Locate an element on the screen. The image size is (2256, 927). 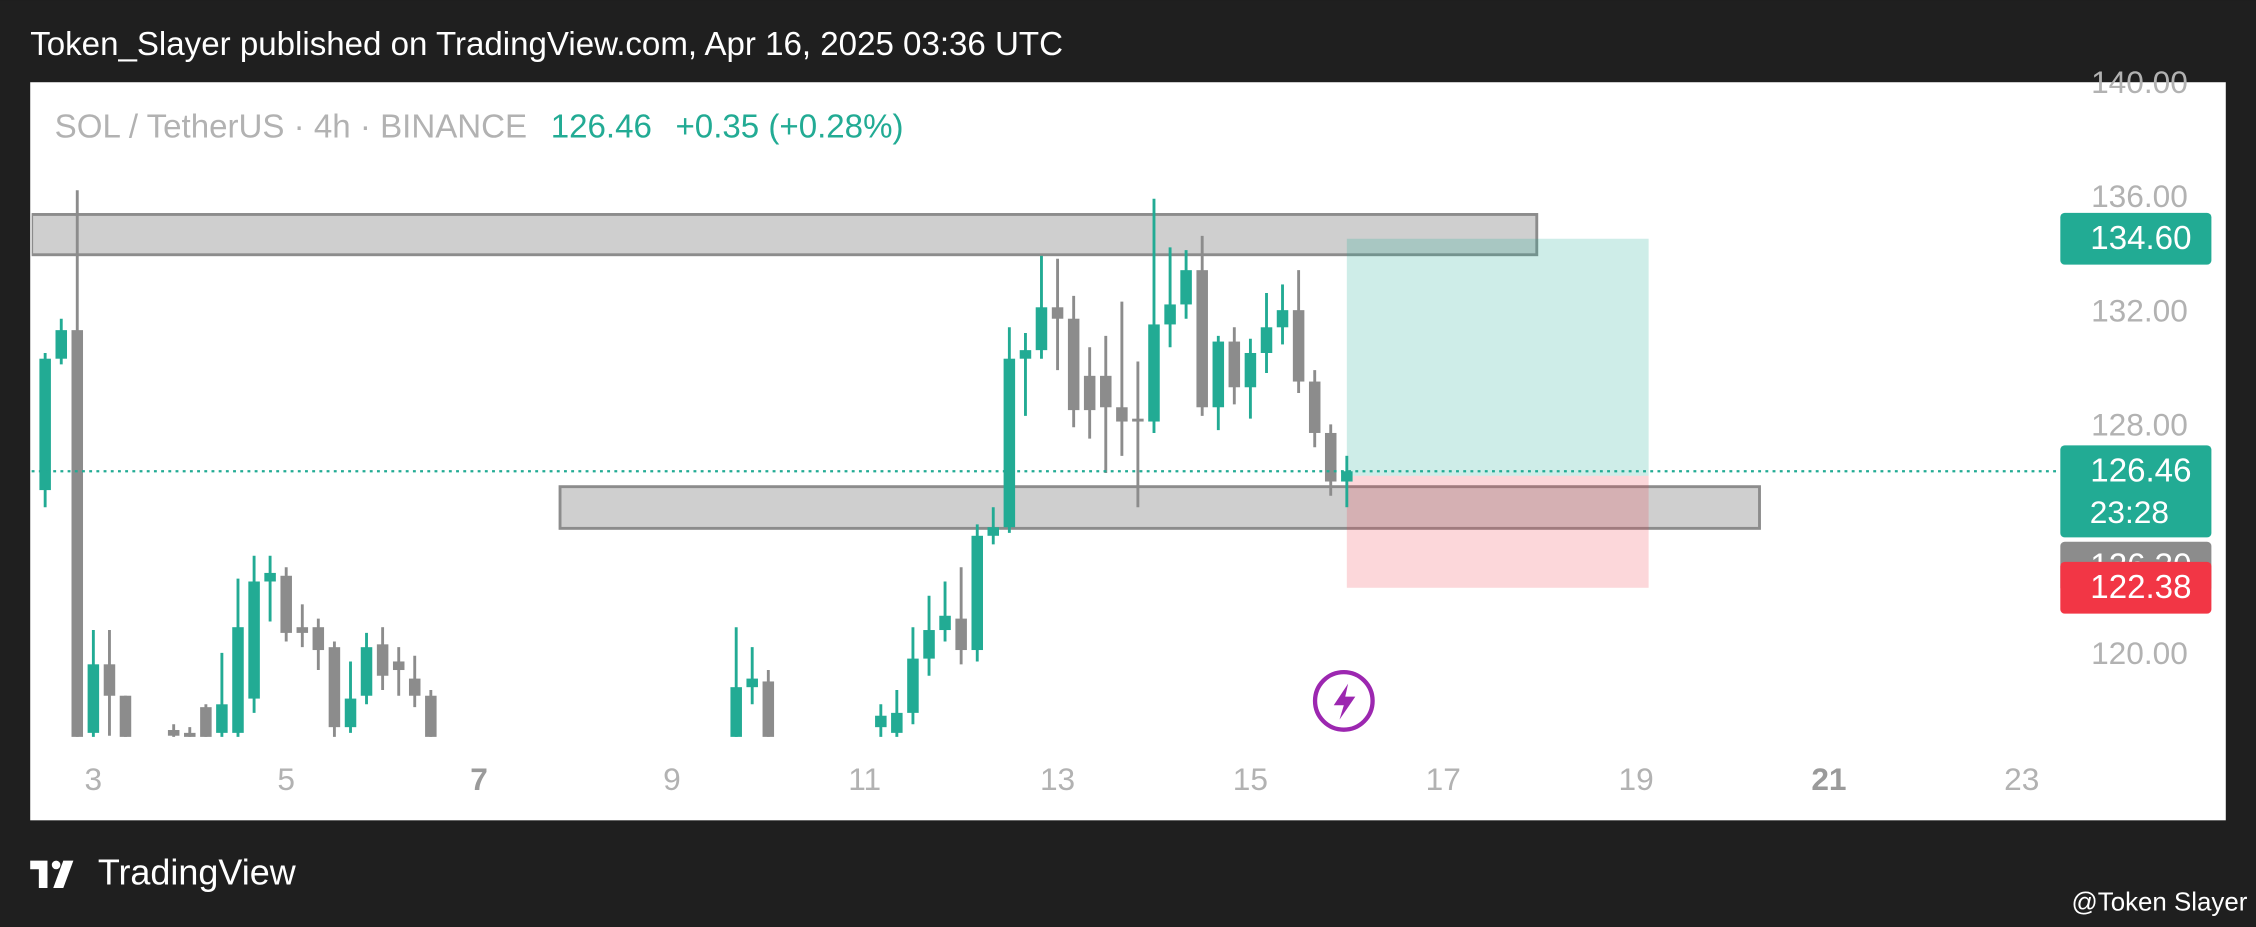
y-tick-label: 120.00 is located at coordinates (2139, 653).